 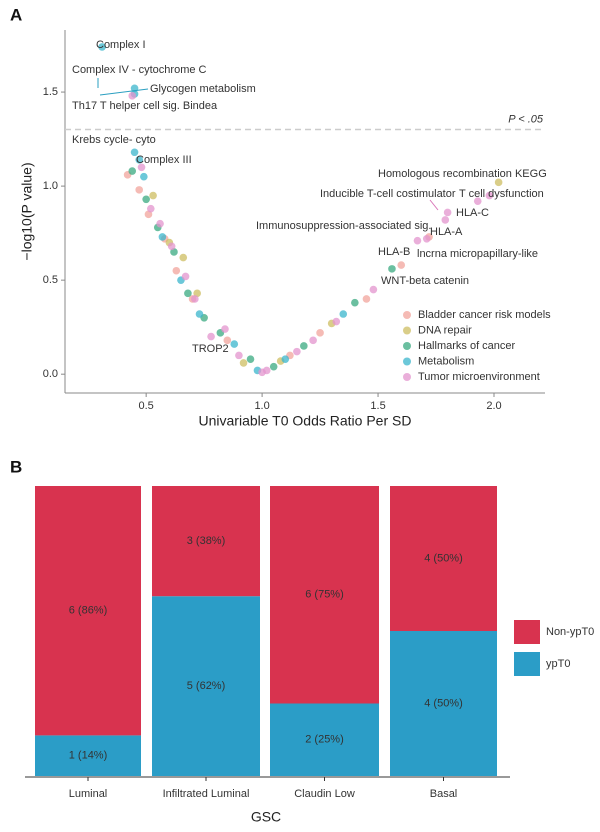 What do you see at coordinates (467, 346) in the screenshot?
I see `legend-label: Hallmarks of cancer` at bounding box center [467, 346].